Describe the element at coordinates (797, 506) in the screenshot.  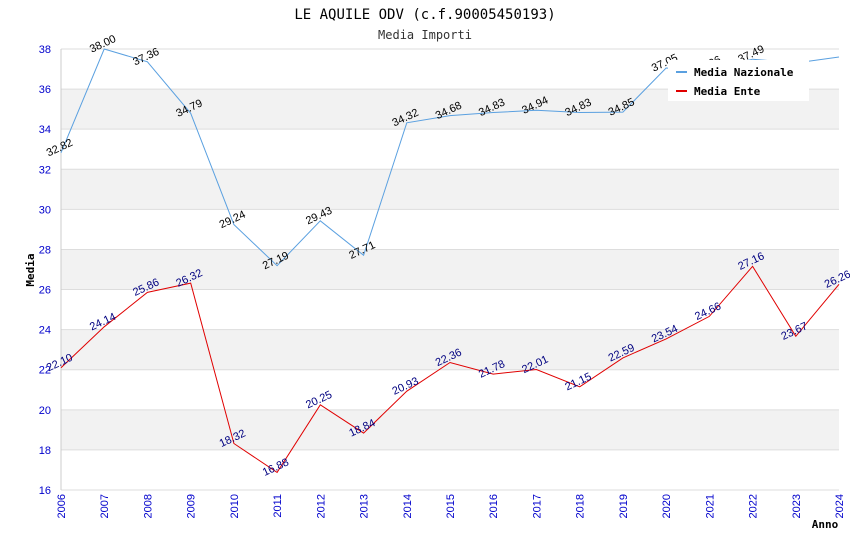
I see `x-tick-label: 2023` at that location.